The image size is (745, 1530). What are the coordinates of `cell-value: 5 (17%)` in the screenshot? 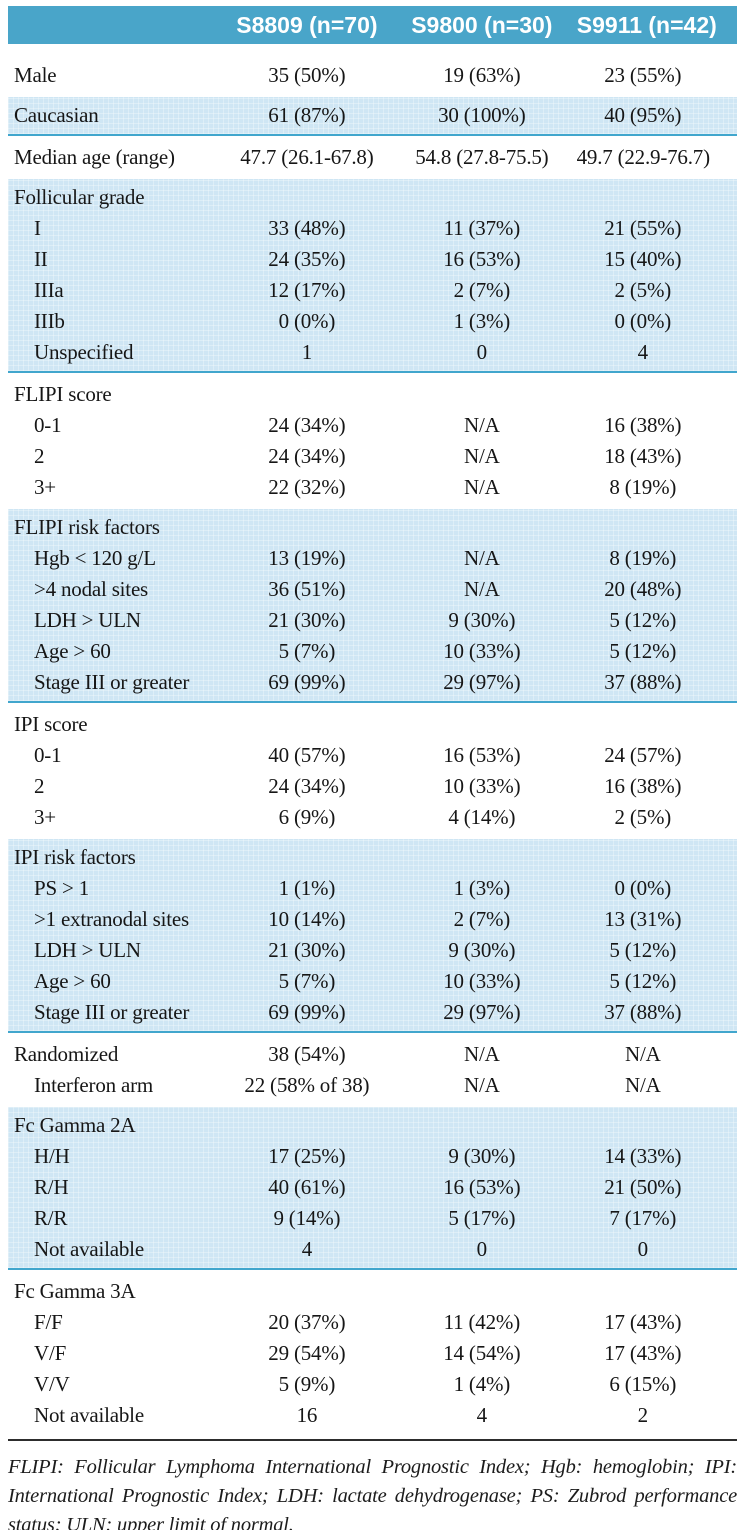 It's located at (482, 1218).